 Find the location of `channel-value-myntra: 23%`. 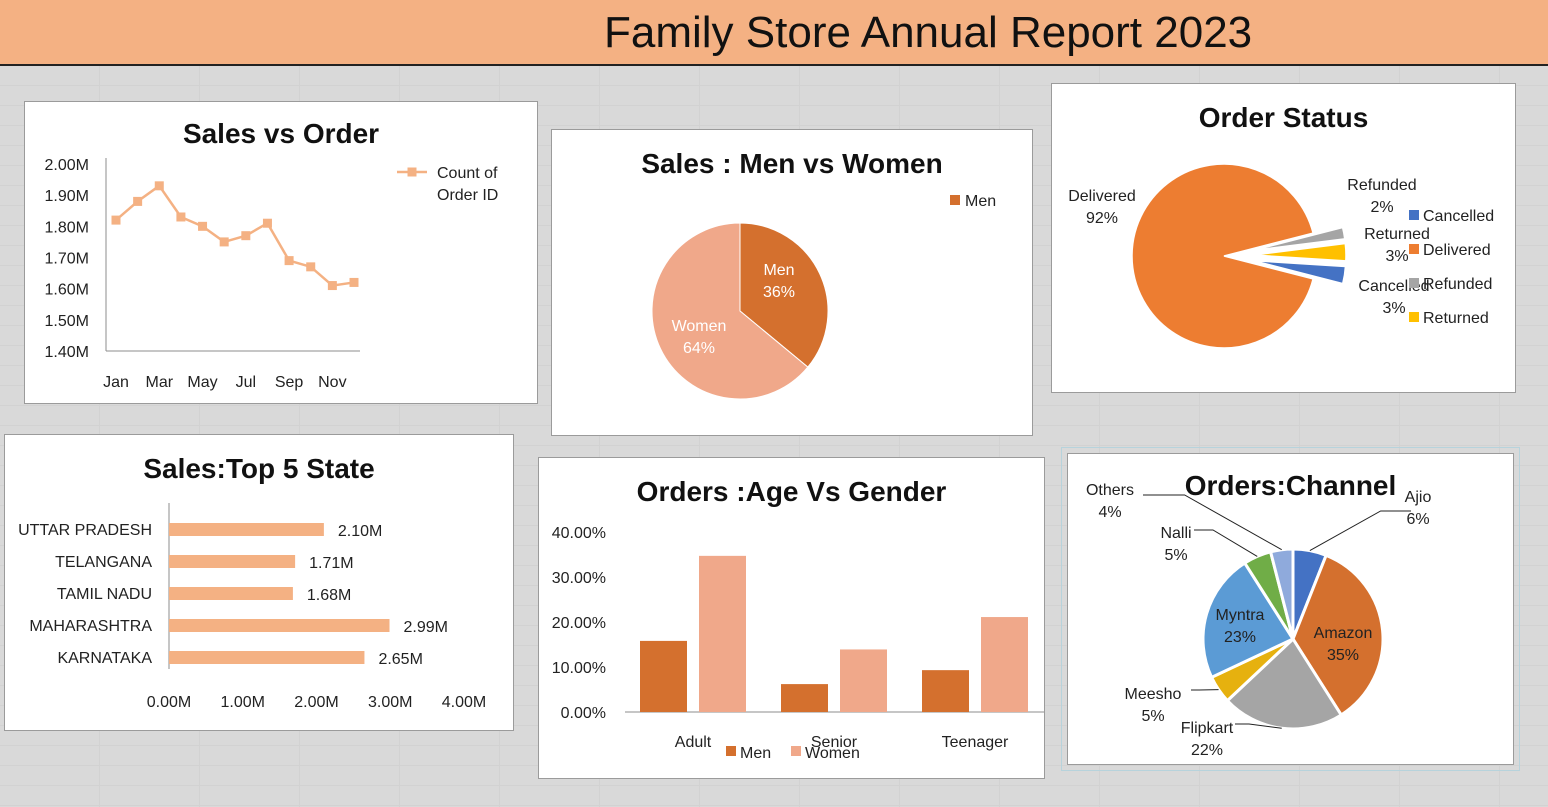

channel-value-myntra: 23% is located at coordinates (1240, 637).